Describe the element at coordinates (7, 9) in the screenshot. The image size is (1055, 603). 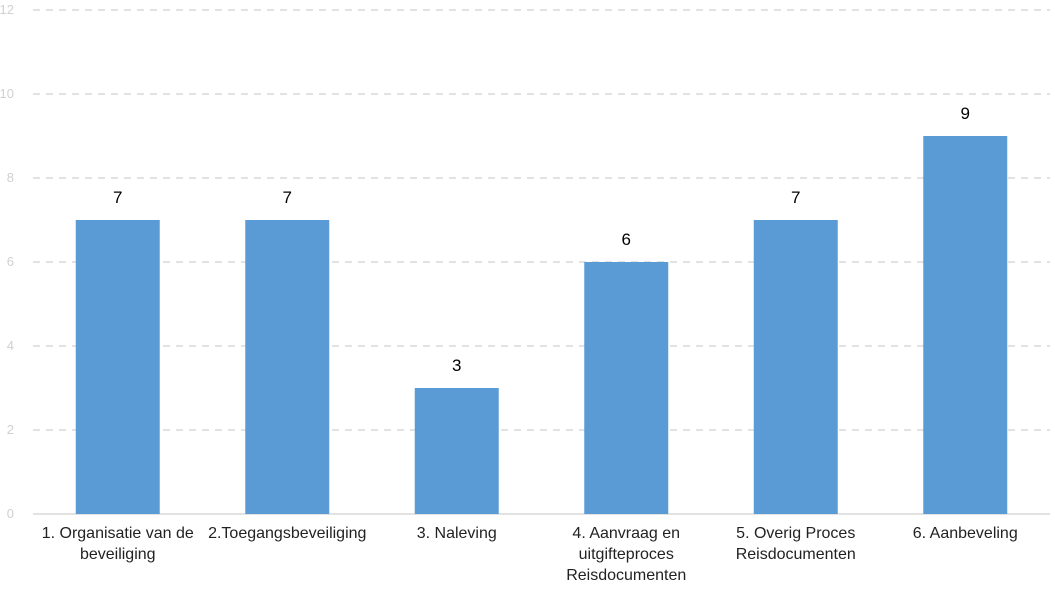
I see `y-tick-label: 12` at that location.